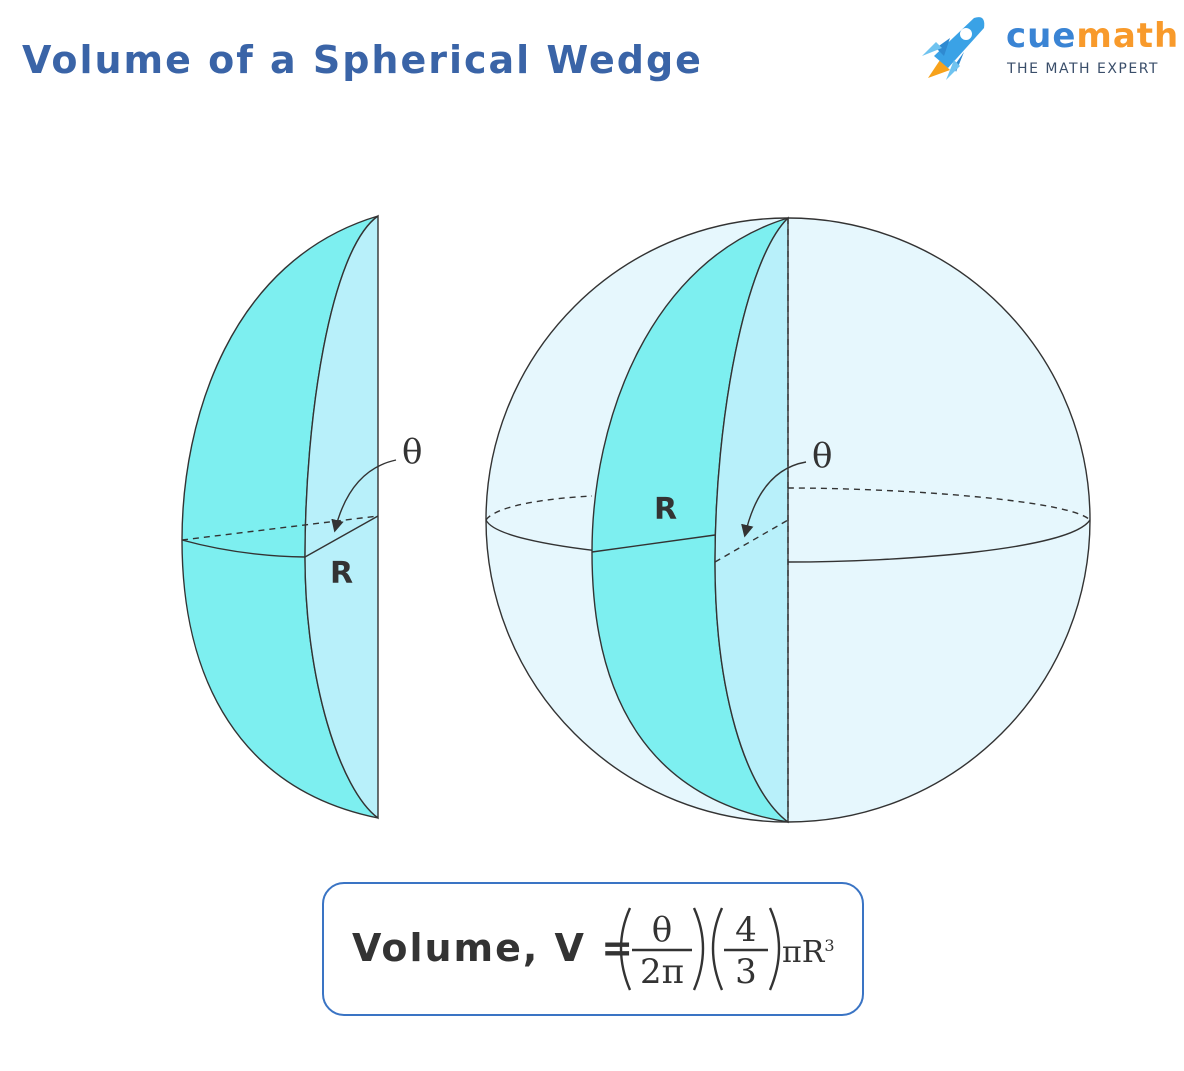  What do you see at coordinates (662, 972) in the screenshot?
I see `fraction1-denominator: 2π` at bounding box center [662, 972].